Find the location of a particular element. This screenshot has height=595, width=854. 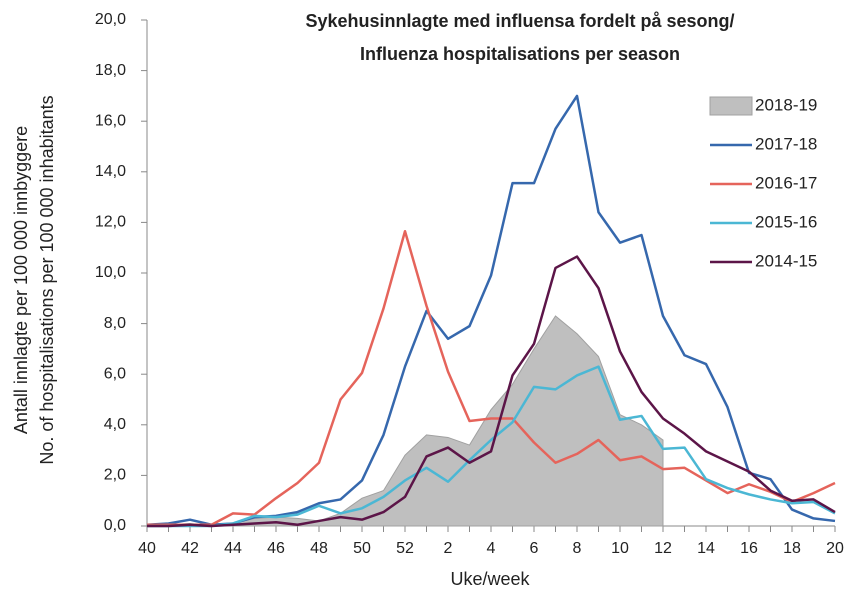

y-tick-label: 12,0 is located at coordinates (110, 222).